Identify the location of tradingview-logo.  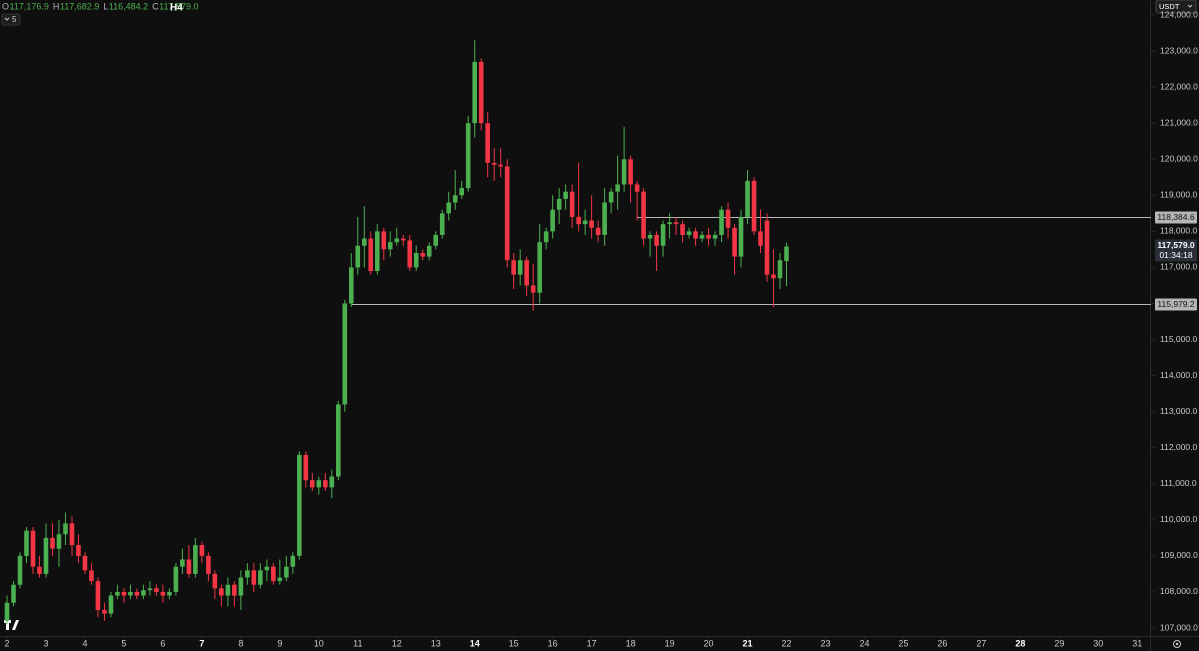
(11, 625).